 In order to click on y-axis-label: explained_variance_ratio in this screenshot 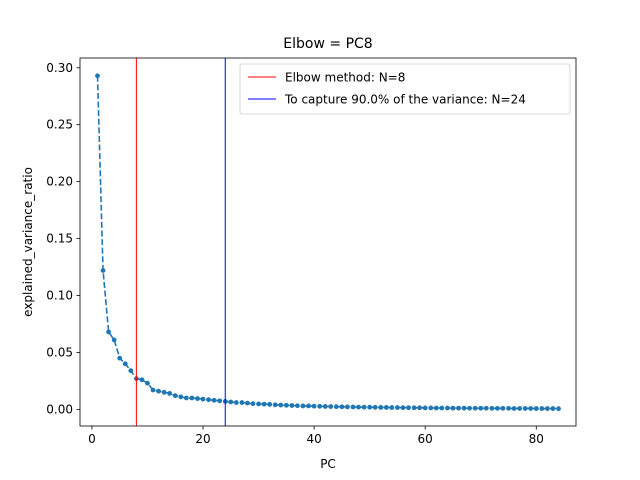, I will do `click(28, 242)`.